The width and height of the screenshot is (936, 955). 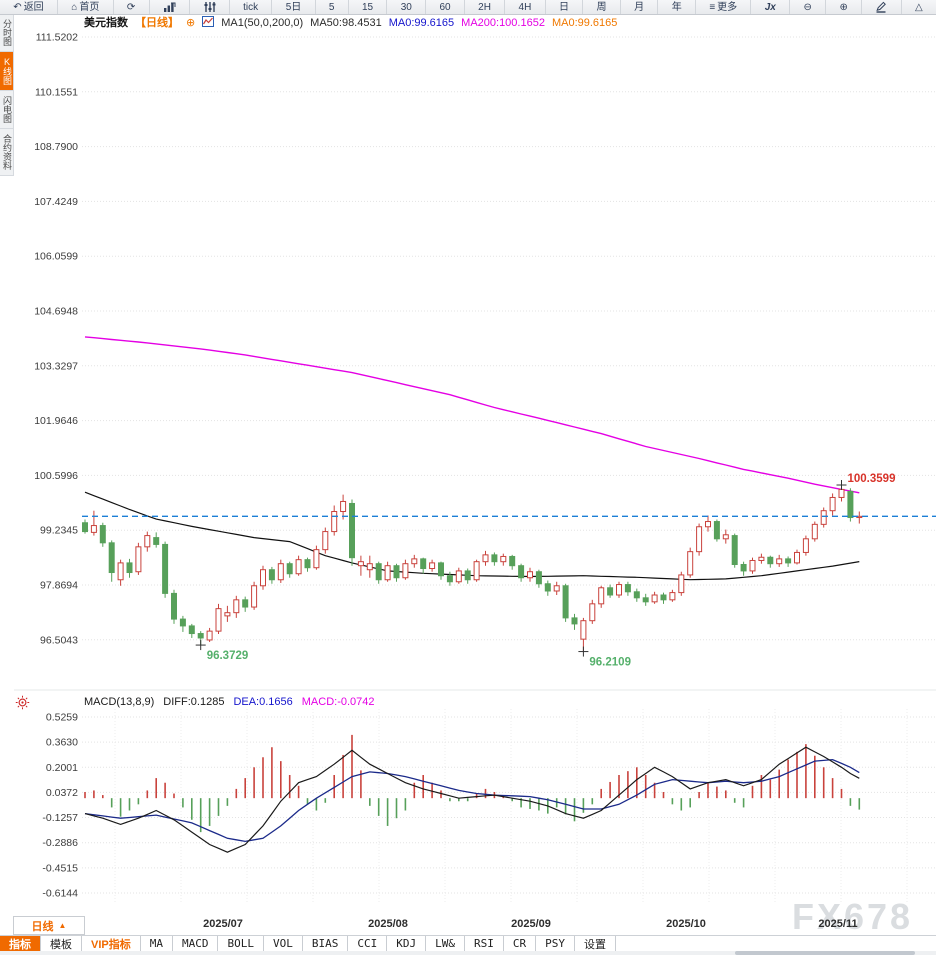 I want to click on svg-text: 96.5043, so click(x=59, y=640).